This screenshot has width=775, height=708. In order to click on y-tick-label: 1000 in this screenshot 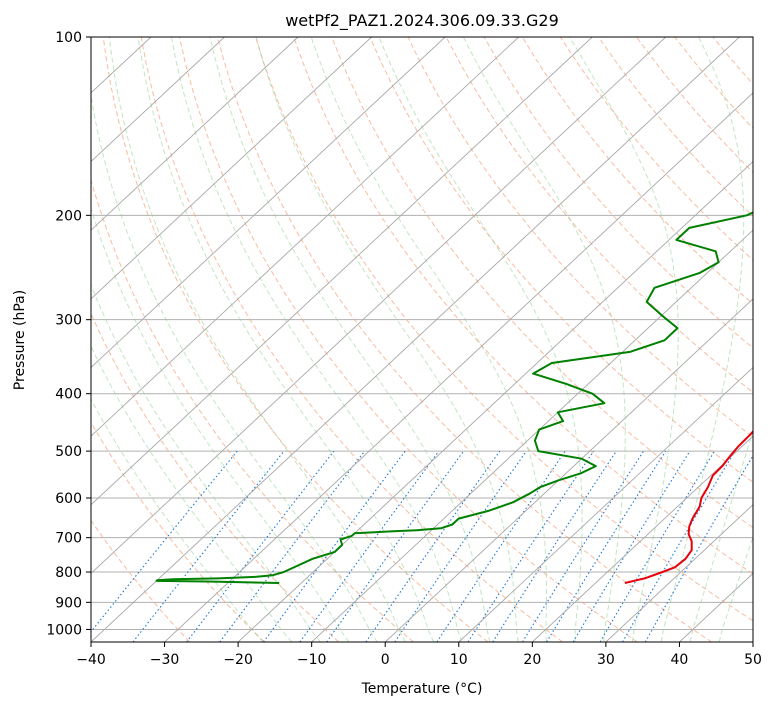, I will do `click(64, 630)`.